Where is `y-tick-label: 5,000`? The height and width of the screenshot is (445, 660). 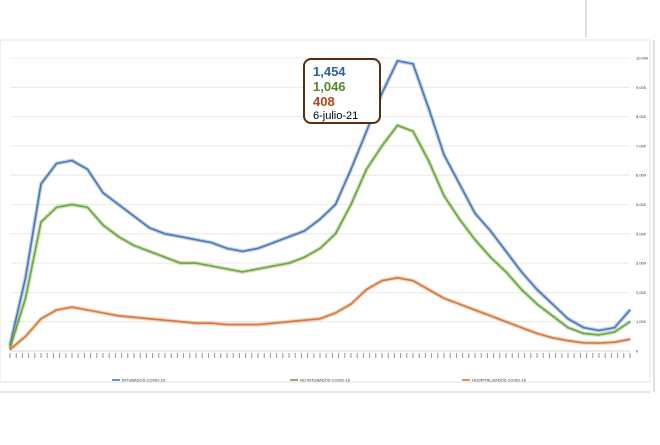 y-tick-label: 5,000 is located at coordinates (641, 204).